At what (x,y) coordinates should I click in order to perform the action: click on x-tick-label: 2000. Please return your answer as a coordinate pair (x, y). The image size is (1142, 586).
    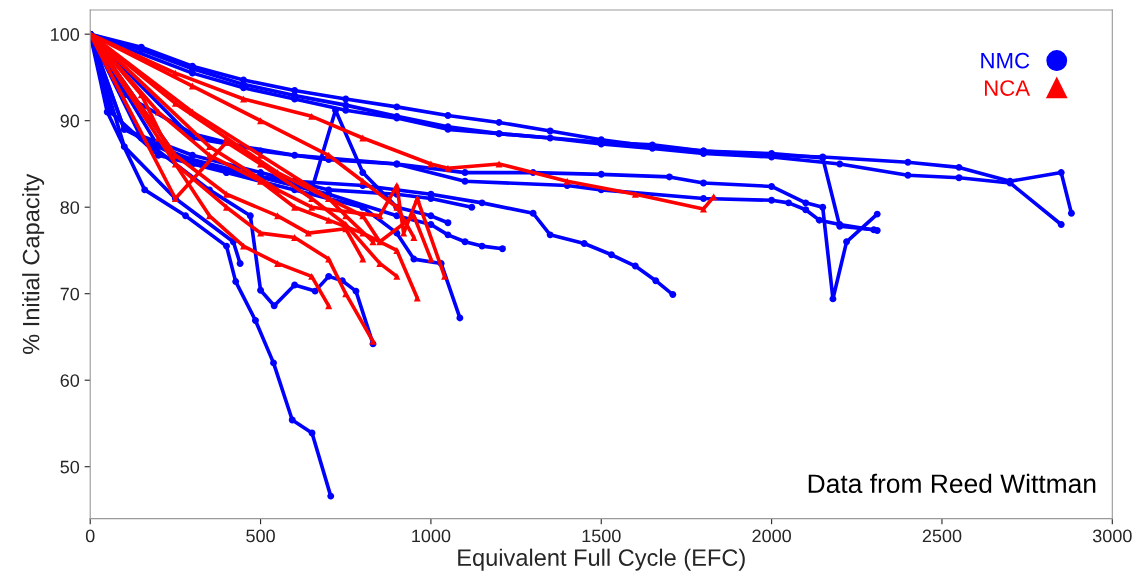
    Looking at the image, I should click on (771, 536).